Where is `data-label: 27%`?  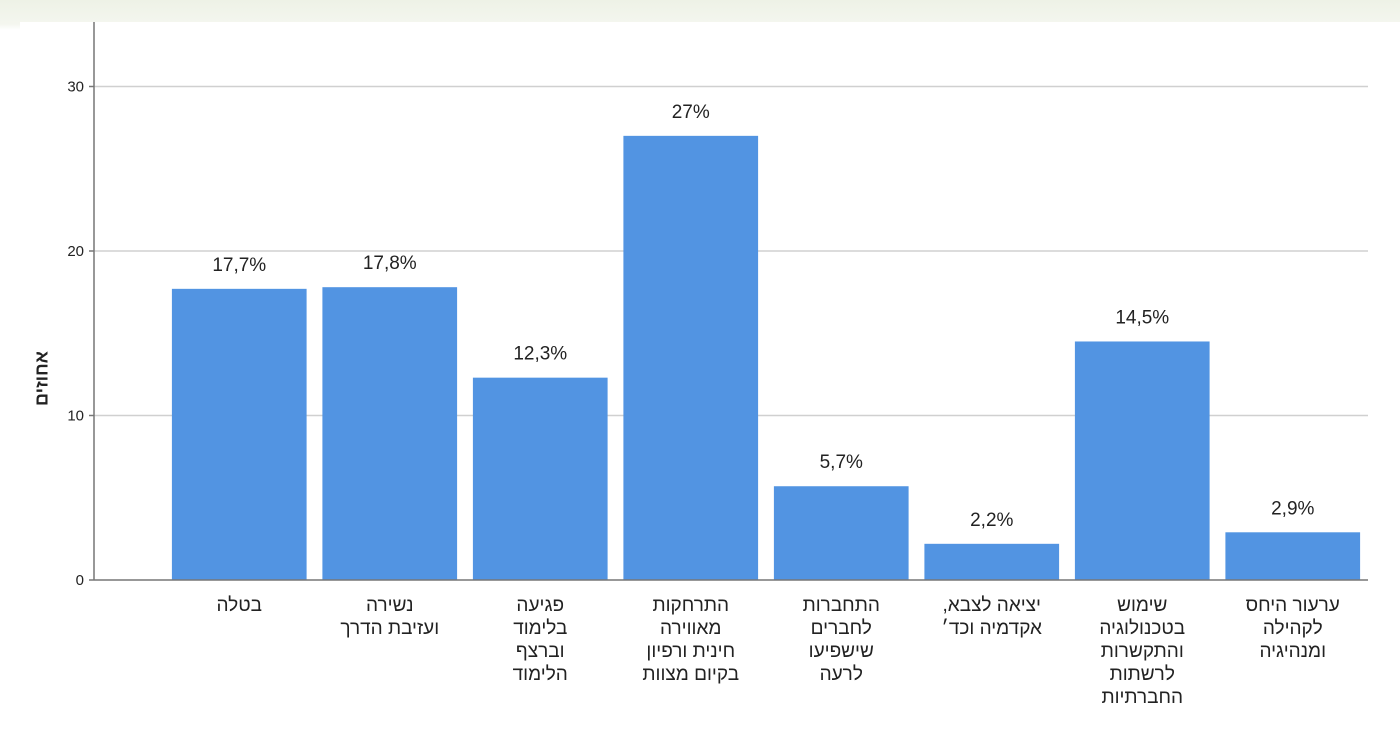 data-label: 27% is located at coordinates (691, 112).